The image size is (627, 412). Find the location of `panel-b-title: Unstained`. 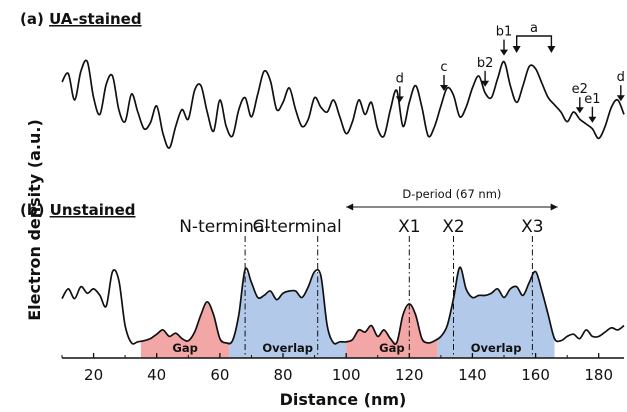

panel-b-title: Unstained is located at coordinates (93, 210).